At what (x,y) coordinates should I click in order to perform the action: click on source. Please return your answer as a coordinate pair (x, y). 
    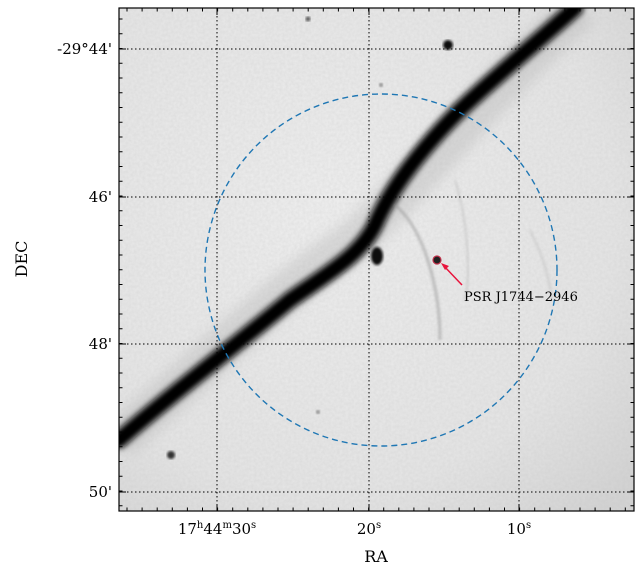
    Looking at the image, I should click on (448, 45).